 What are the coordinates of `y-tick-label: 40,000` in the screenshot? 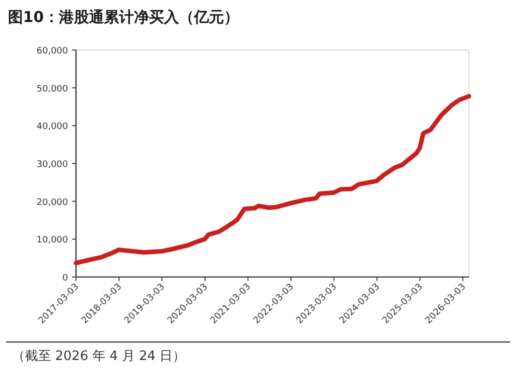 It's located at (52, 127).